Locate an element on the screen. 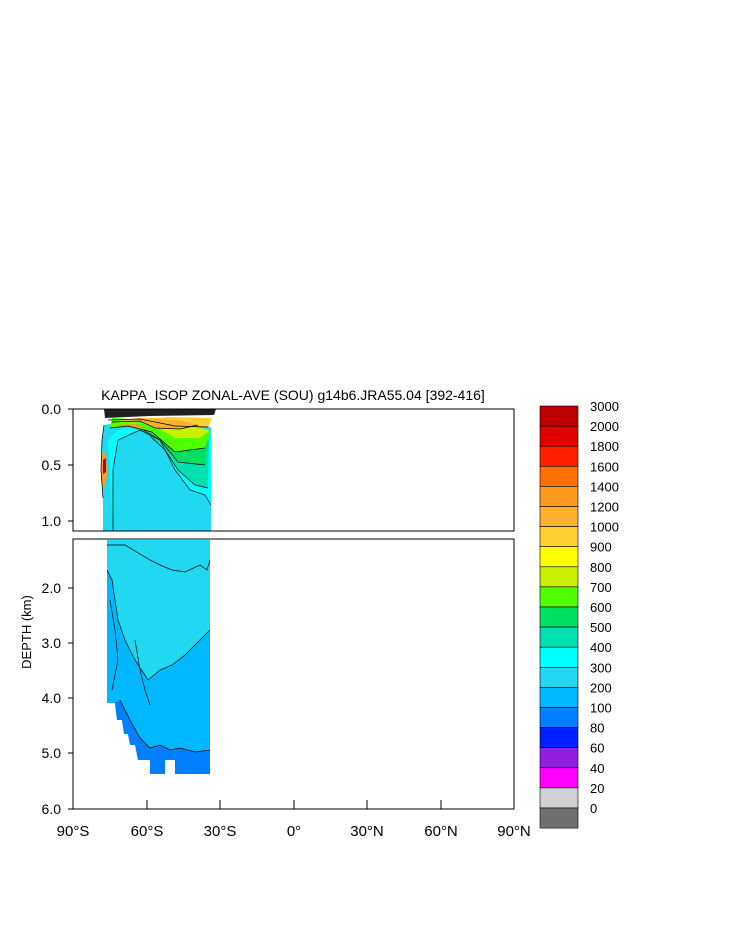 Image resolution: width=733 pixels, height=945 pixels. x-tick-label: 0° is located at coordinates (294, 831).